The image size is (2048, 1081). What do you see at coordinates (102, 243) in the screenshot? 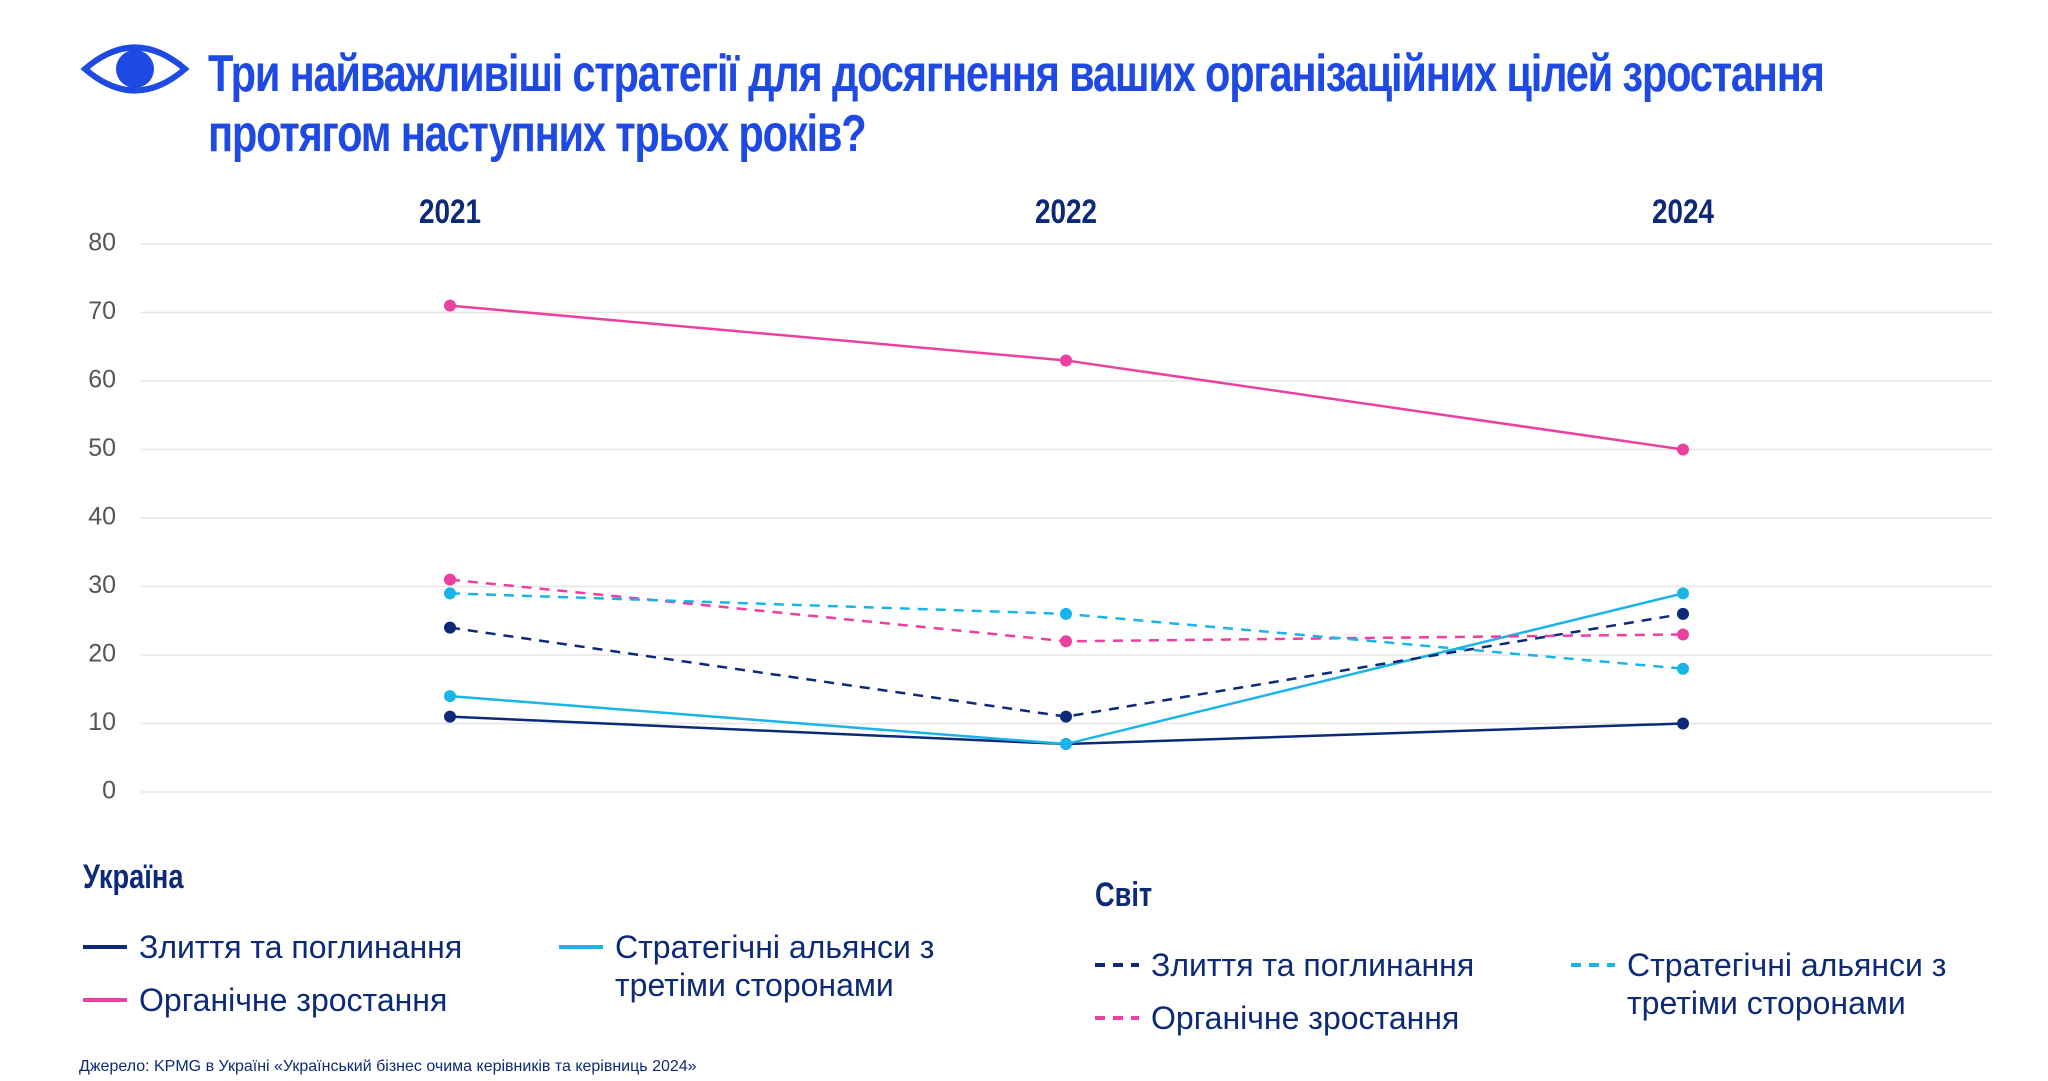
I see `y-tick-label: 80` at bounding box center [102, 243].